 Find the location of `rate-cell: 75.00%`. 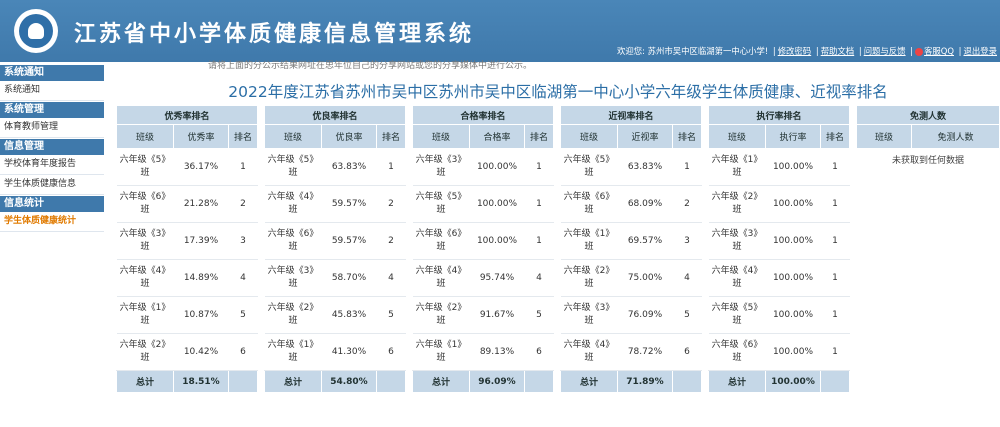

rate-cell: 75.00% is located at coordinates (645, 278).